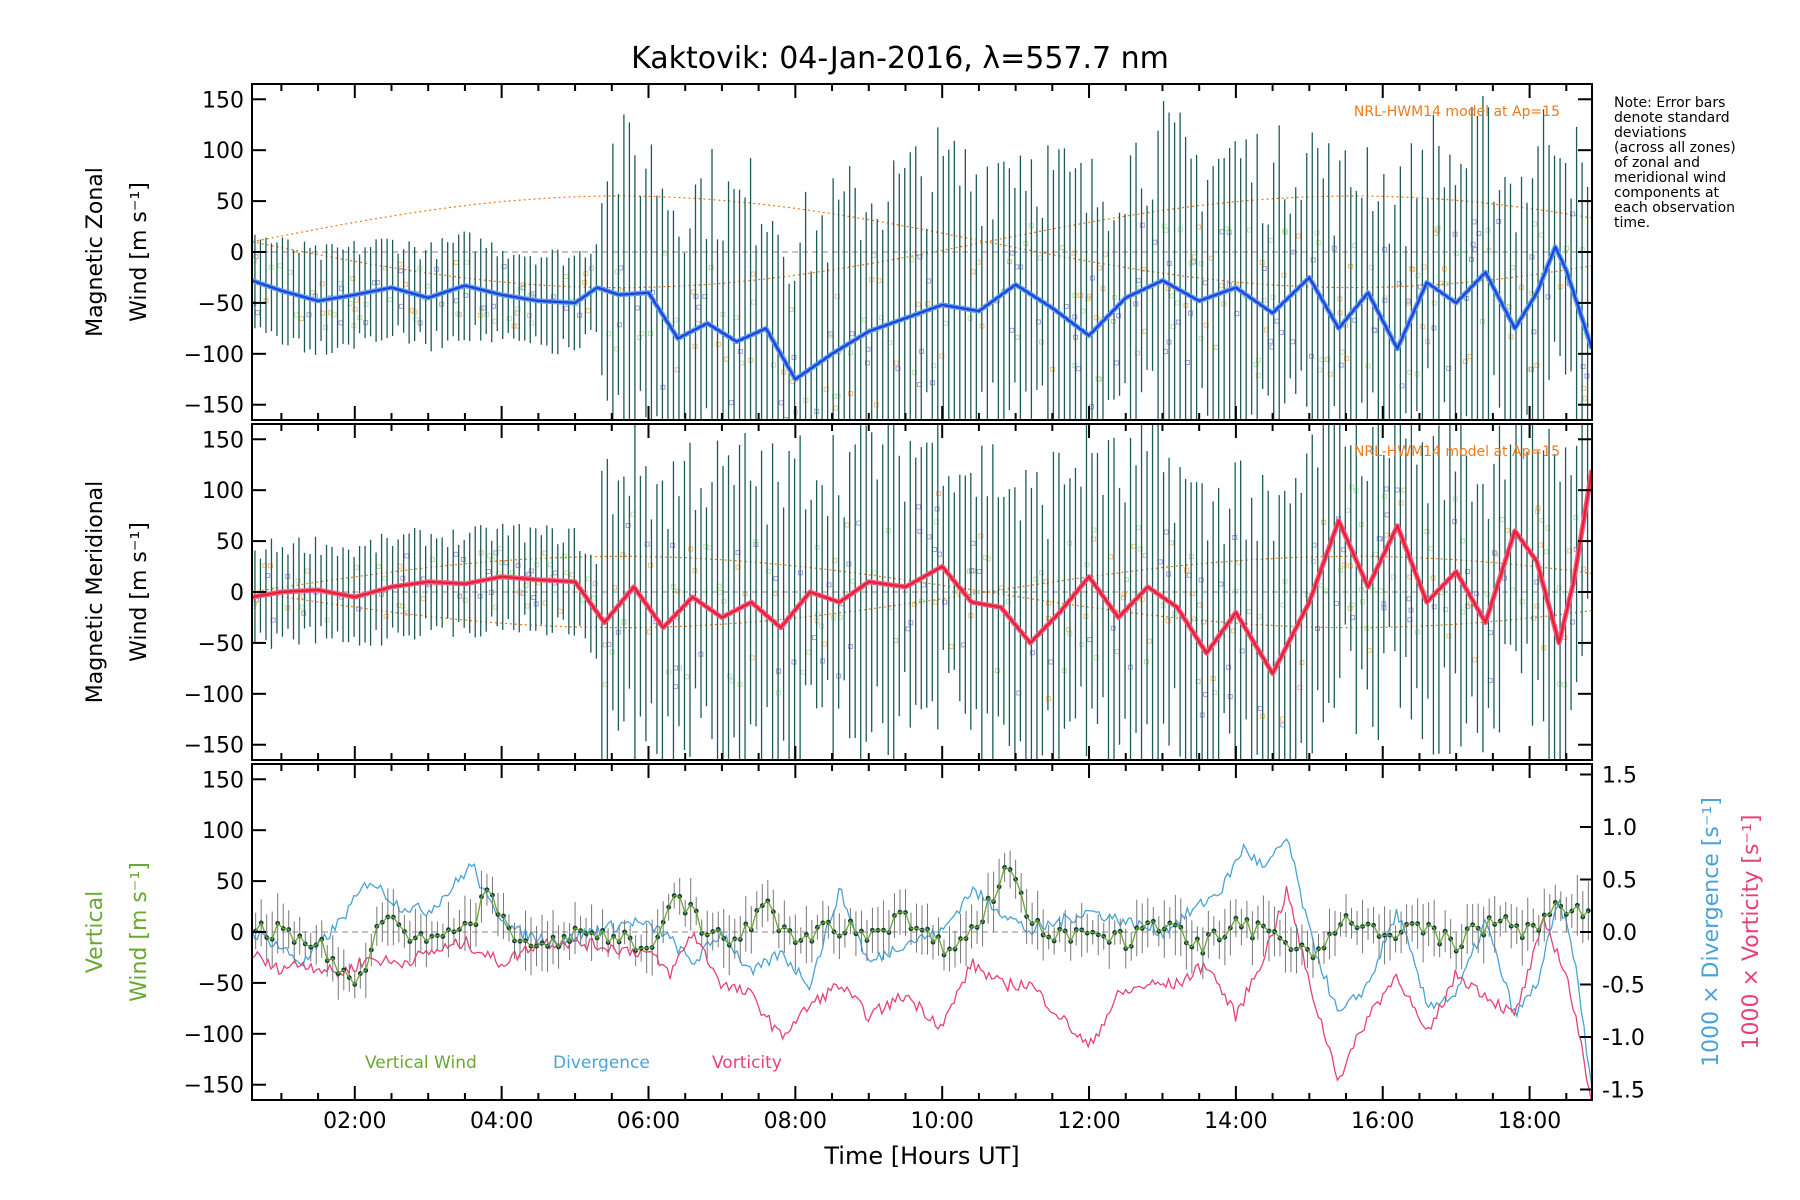  What do you see at coordinates (1619, 776) in the screenshot?
I see `y2-tick-label: 1.5` at bounding box center [1619, 776].